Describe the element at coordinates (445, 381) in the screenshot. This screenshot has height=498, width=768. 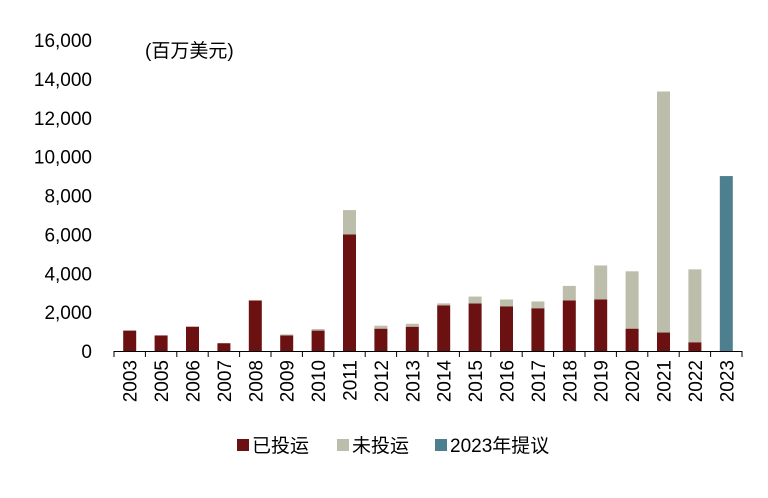
I see `x-tick-label: 2014` at that location.